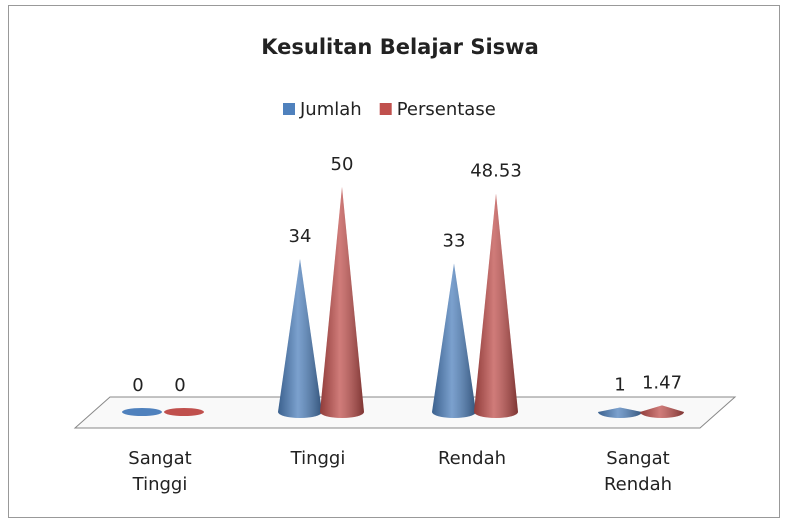 This screenshot has width=788, height=522. What do you see at coordinates (342, 164) in the screenshot?
I see `value-label: 50` at bounding box center [342, 164].